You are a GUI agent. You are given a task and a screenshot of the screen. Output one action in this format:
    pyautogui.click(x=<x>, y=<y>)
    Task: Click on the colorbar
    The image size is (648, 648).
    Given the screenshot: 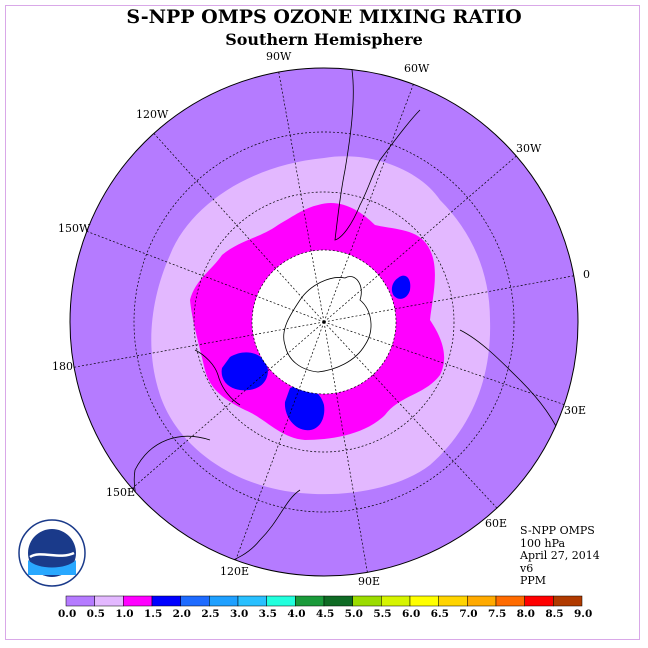 What is the action you would take?
    pyautogui.click(x=324, y=601)
    